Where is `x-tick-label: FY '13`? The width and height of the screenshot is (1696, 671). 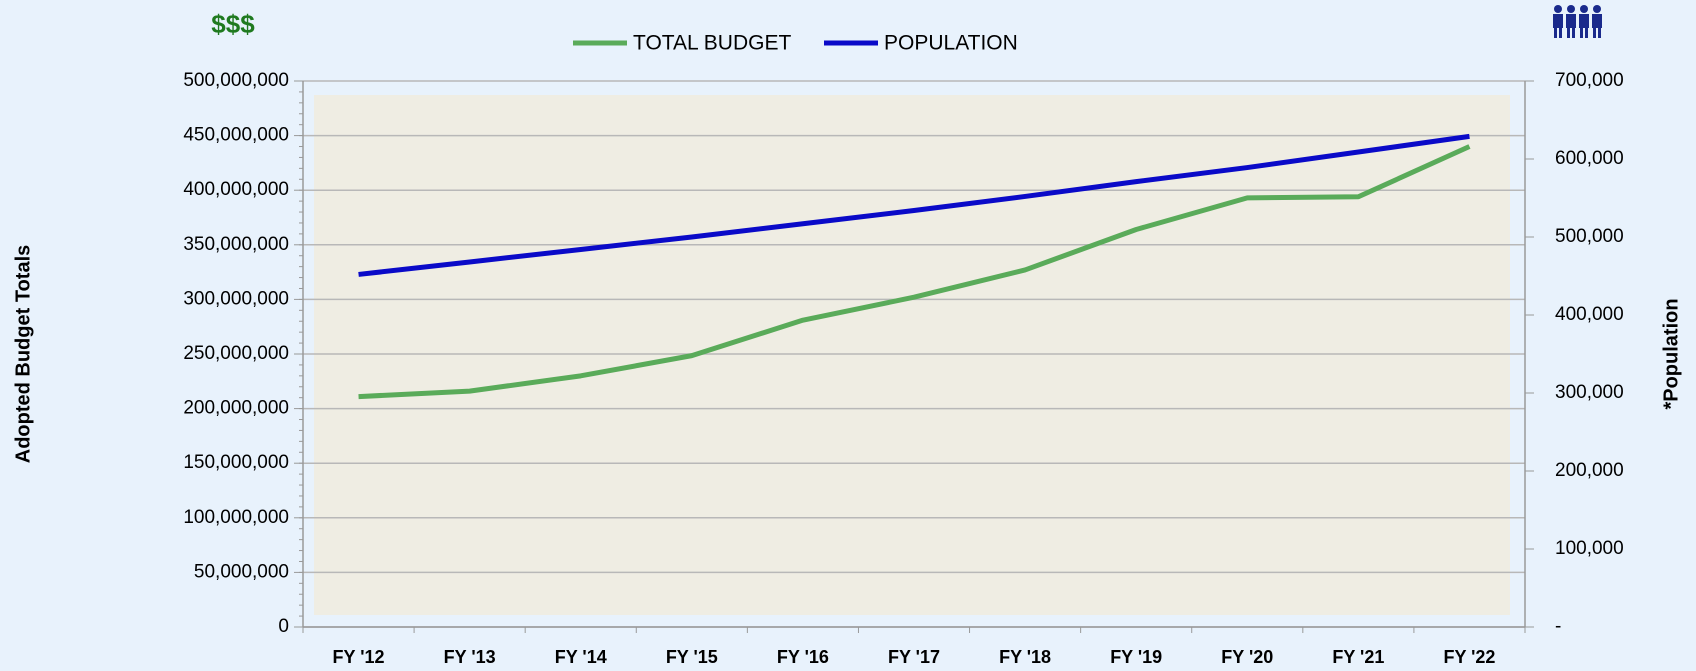
x-tick-label: FY '13 is located at coordinates (470, 657).